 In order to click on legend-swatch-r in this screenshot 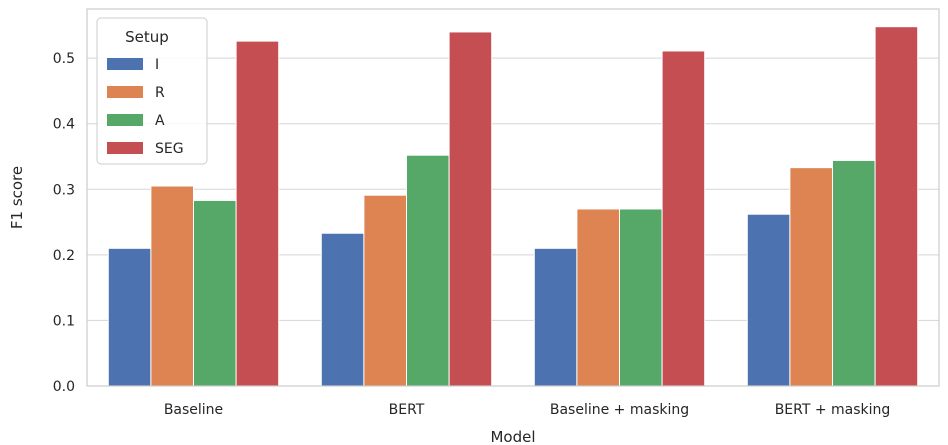, I will do `click(125, 92)`.